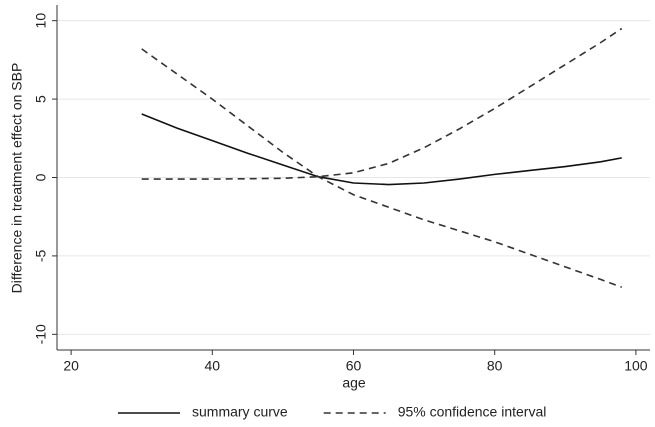  What do you see at coordinates (41, 21) in the screenshot?
I see `y-tick-label: 10` at bounding box center [41, 21].